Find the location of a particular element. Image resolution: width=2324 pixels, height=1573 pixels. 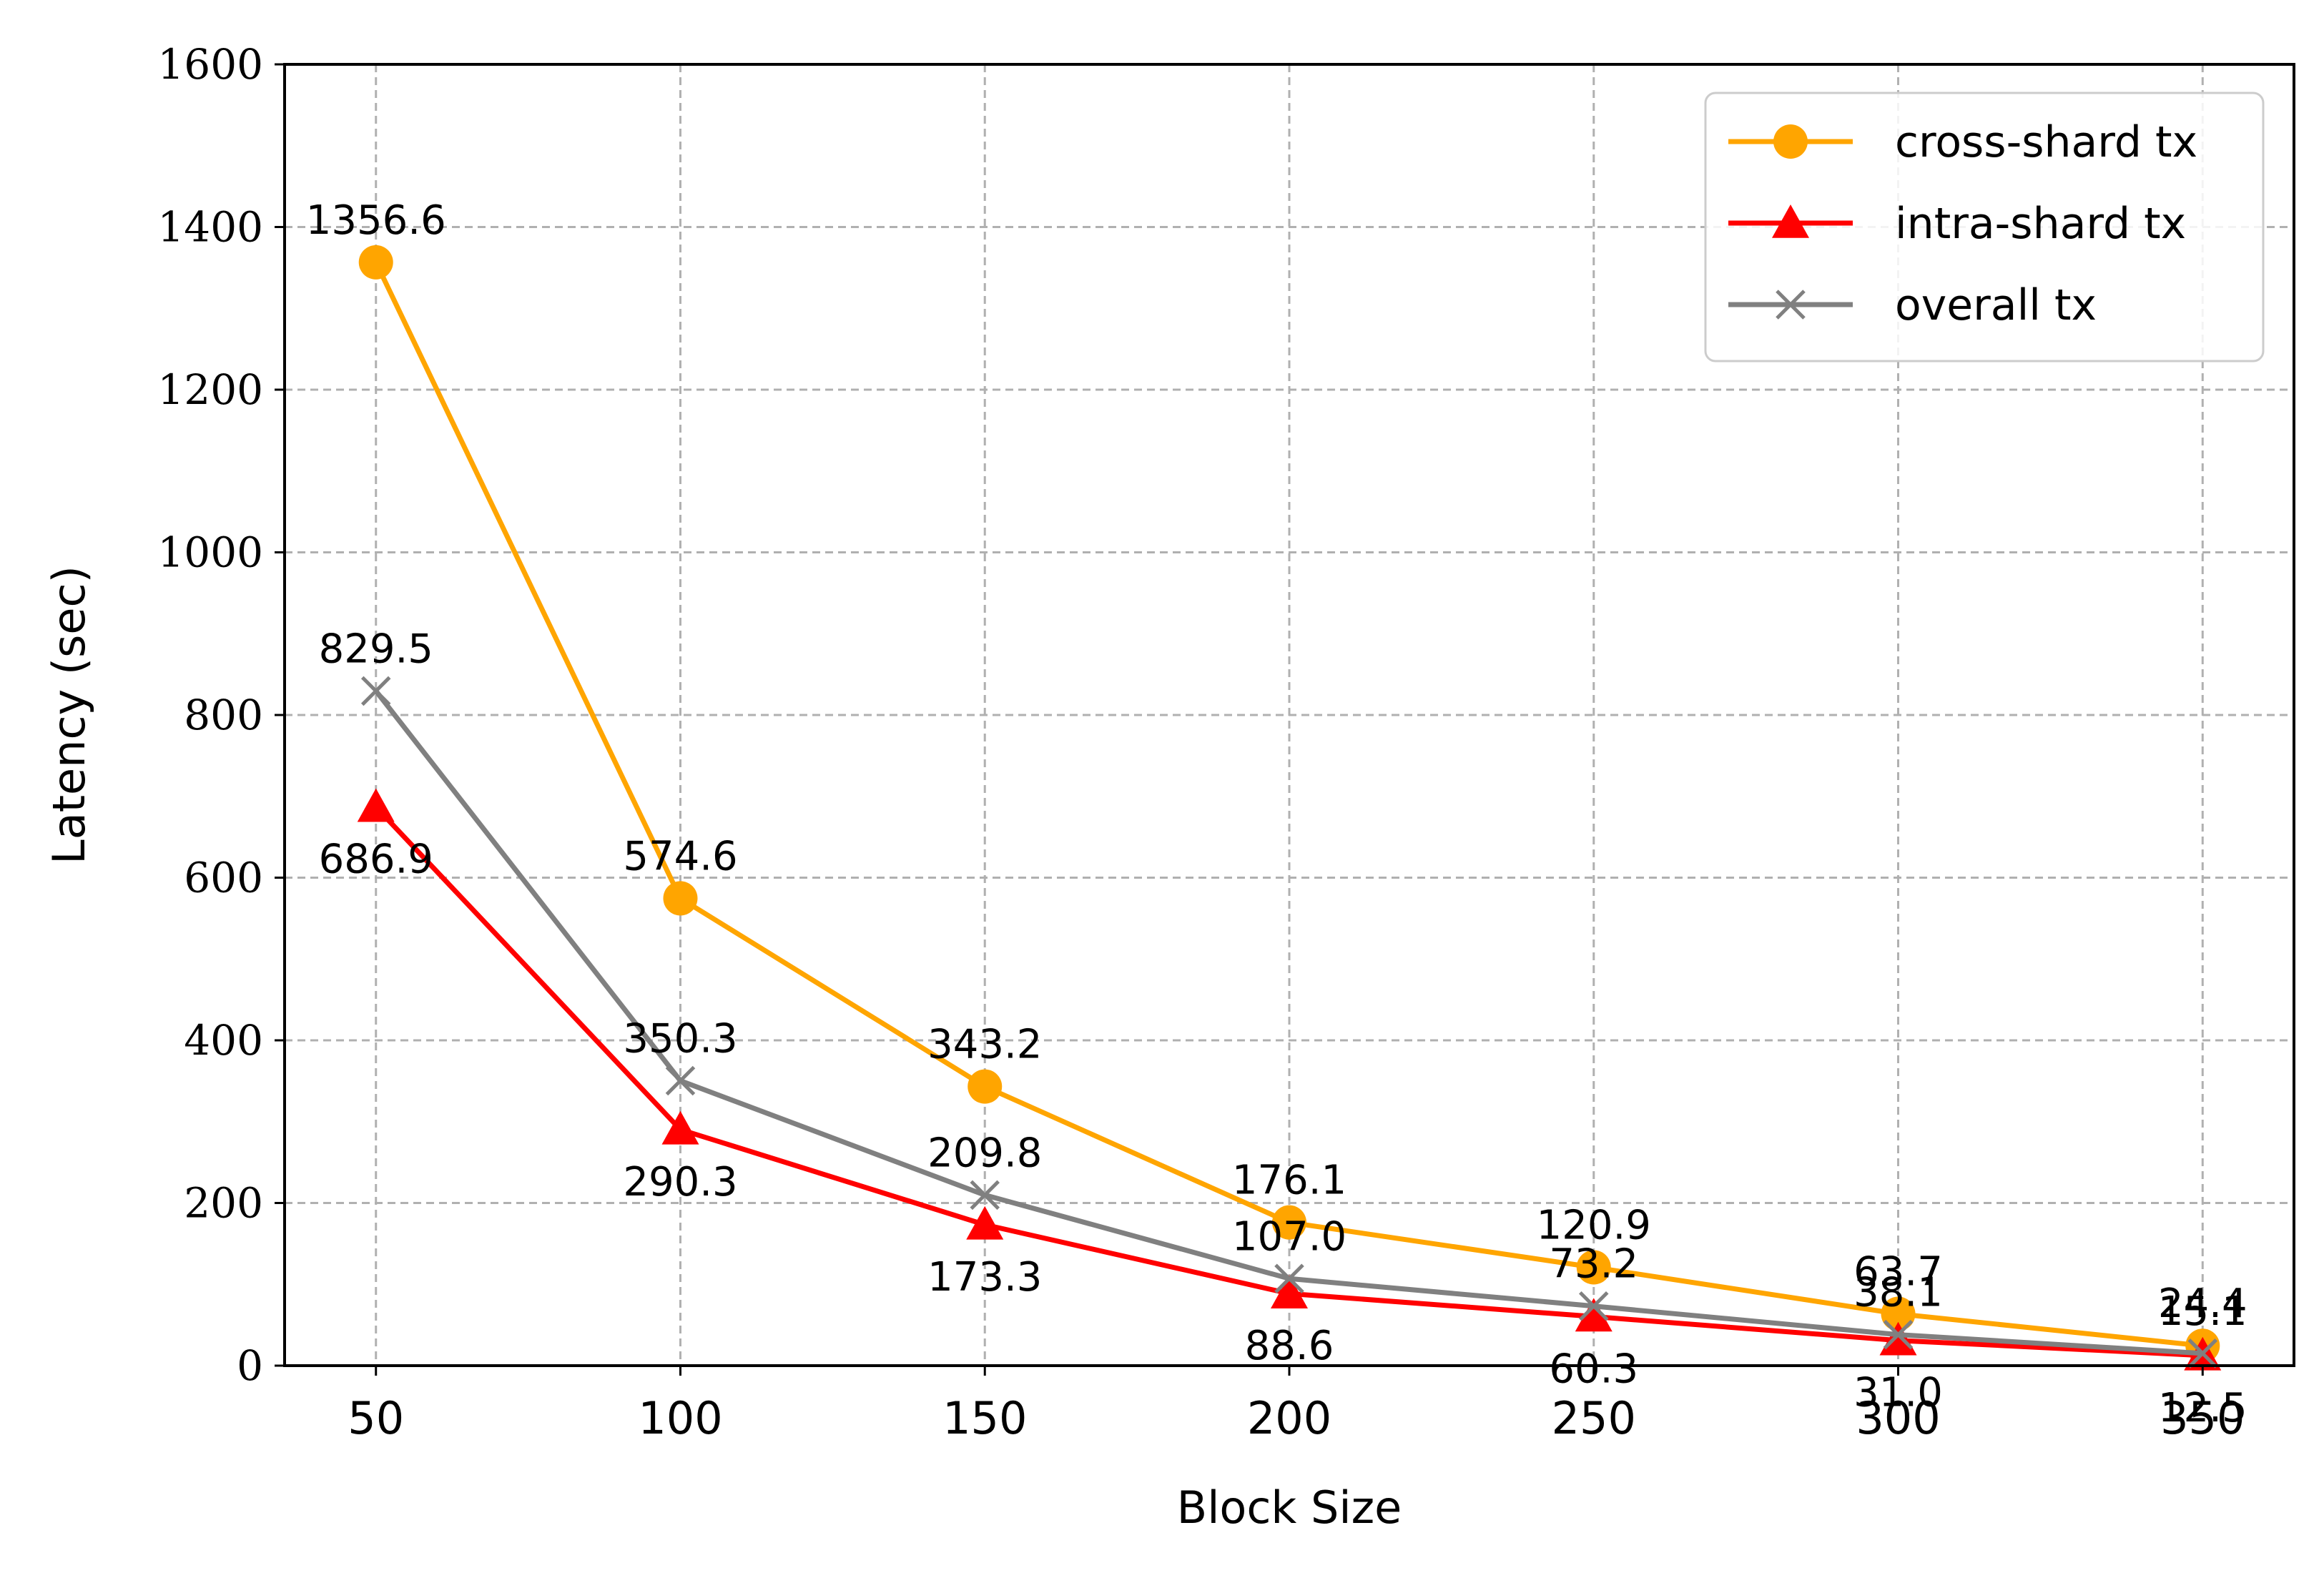

y-tick-label: 800 is located at coordinates (223, 715).